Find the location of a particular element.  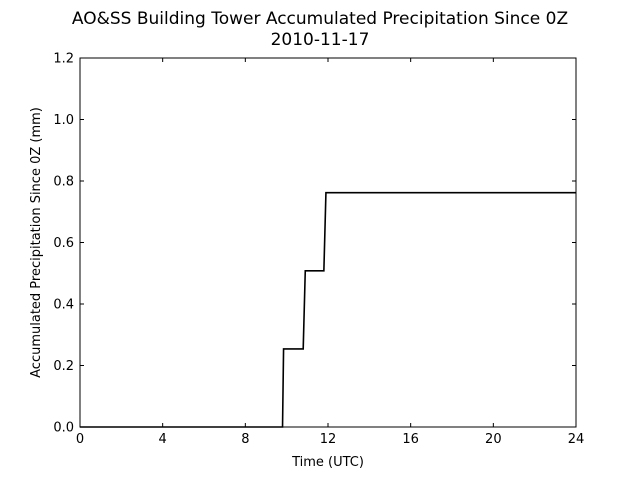

x-tick-label: 8 is located at coordinates (245, 439).